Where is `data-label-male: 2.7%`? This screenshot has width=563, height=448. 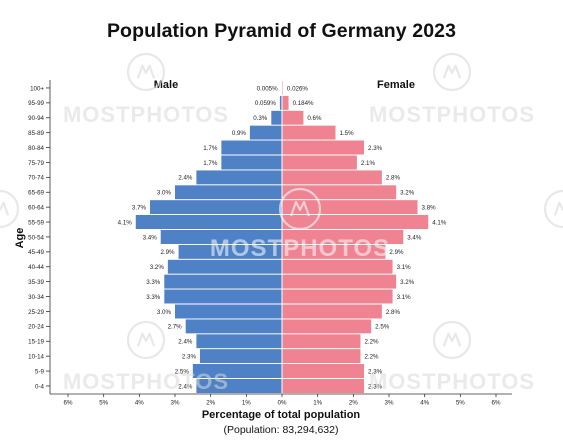
data-label-male: 2.7% is located at coordinates (175, 327).